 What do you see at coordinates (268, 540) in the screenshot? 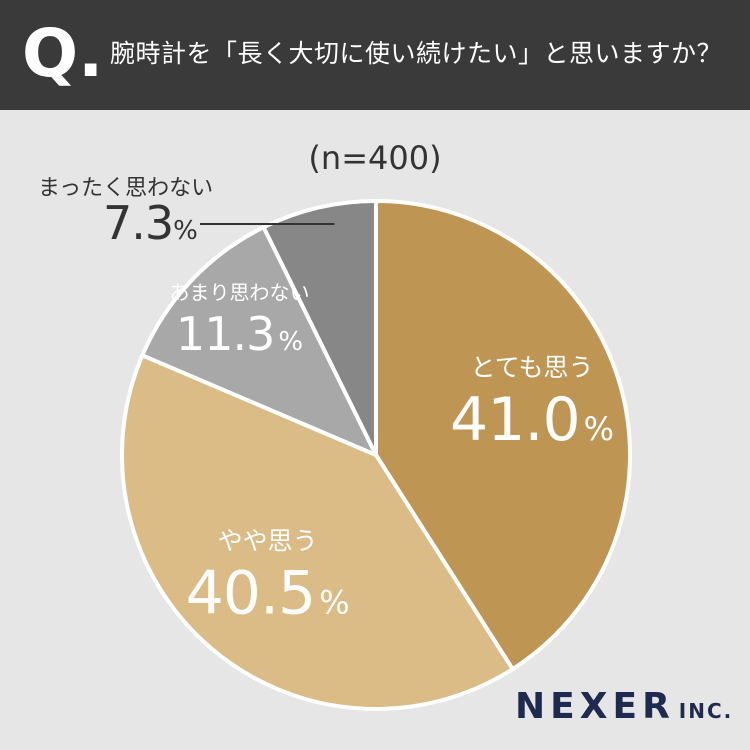
I see `slice-label-yaya: やや思う` at bounding box center [268, 540].